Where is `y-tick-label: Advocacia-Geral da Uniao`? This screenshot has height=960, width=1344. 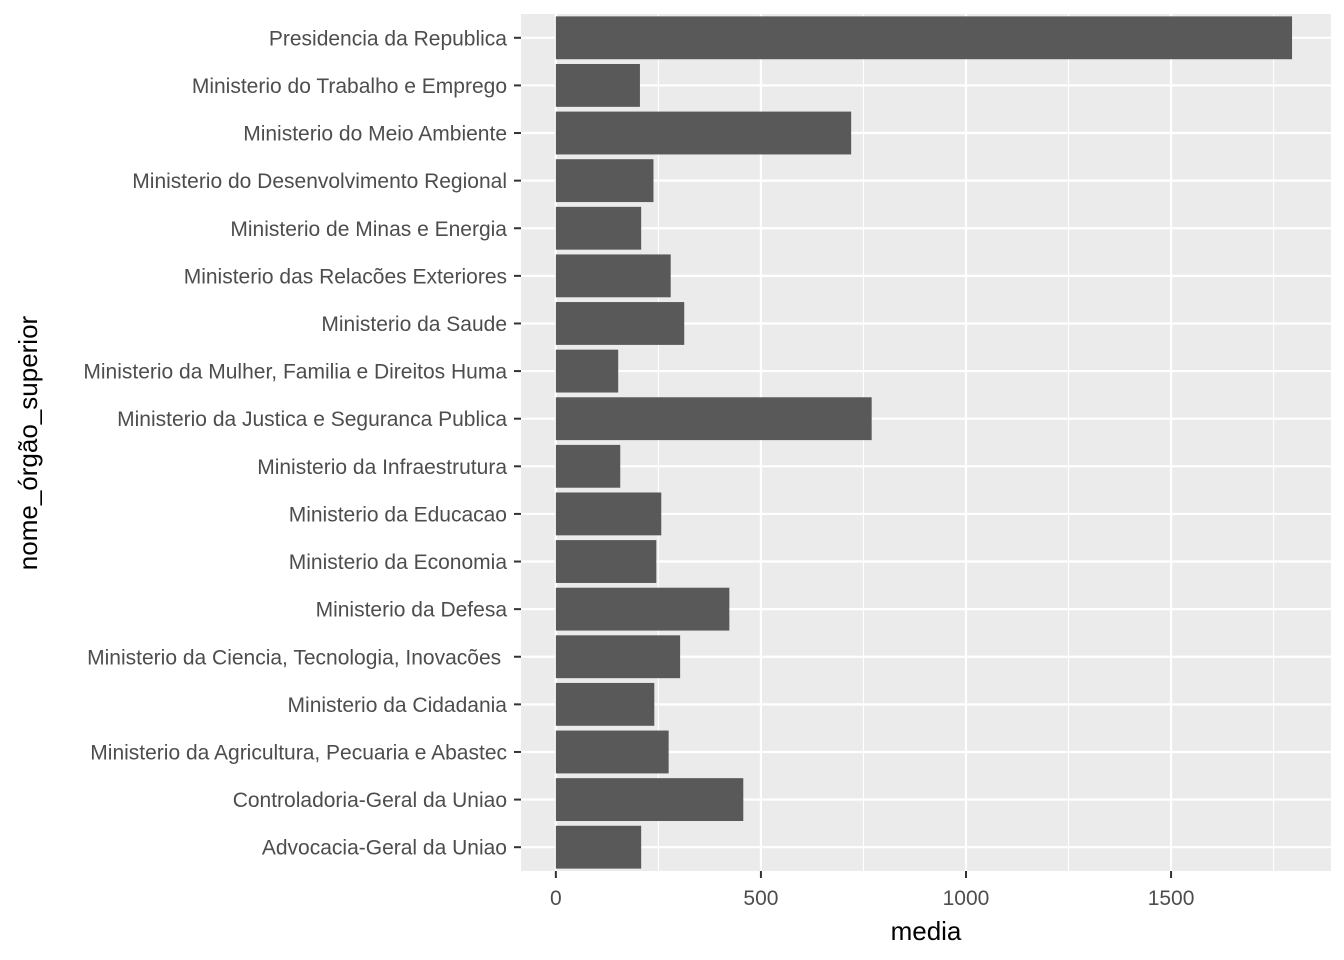 y-tick-label: Advocacia-Geral da Uniao is located at coordinates (384, 848).